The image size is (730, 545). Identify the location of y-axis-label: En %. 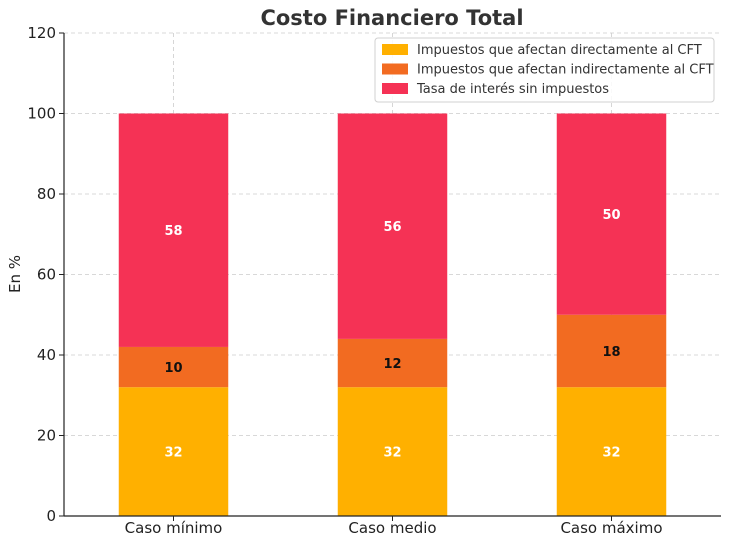
(15, 274).